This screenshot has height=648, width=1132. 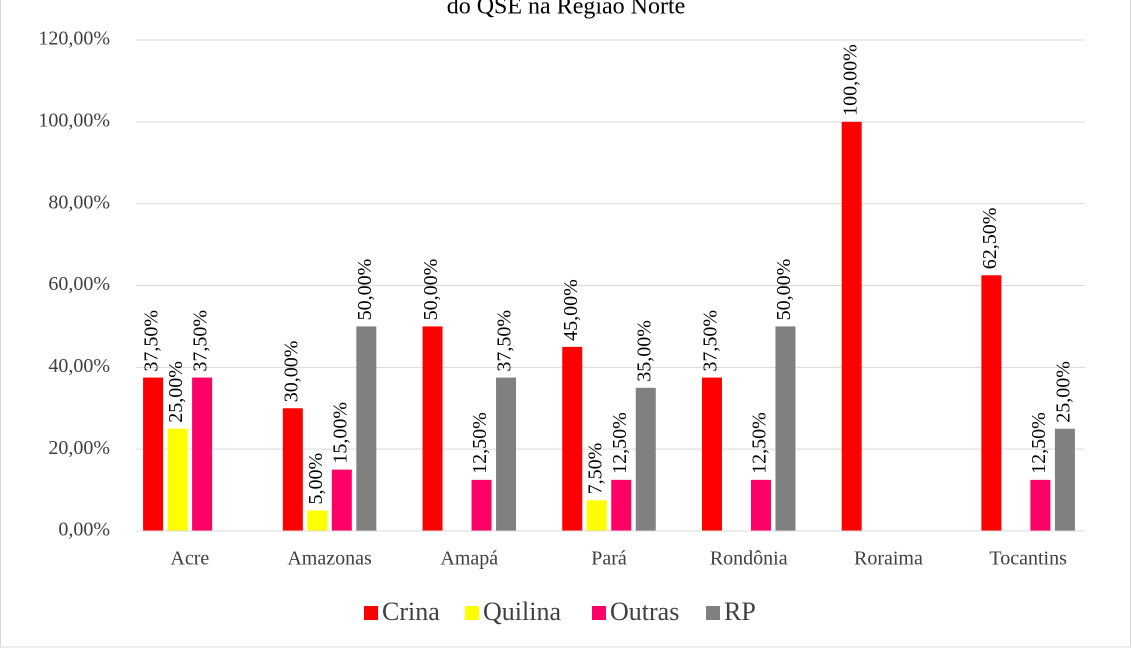 I want to click on value-label: 15,00%, so click(x=340, y=433).